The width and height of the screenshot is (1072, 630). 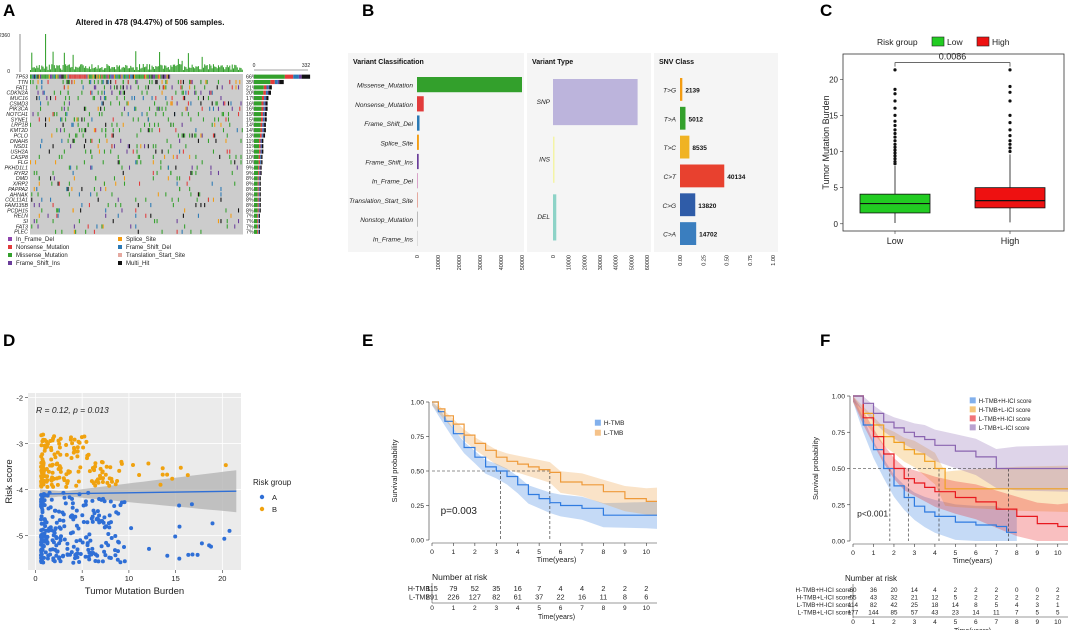 I want to click on risk-table-x-tick: 5, so click(x=956, y=622).